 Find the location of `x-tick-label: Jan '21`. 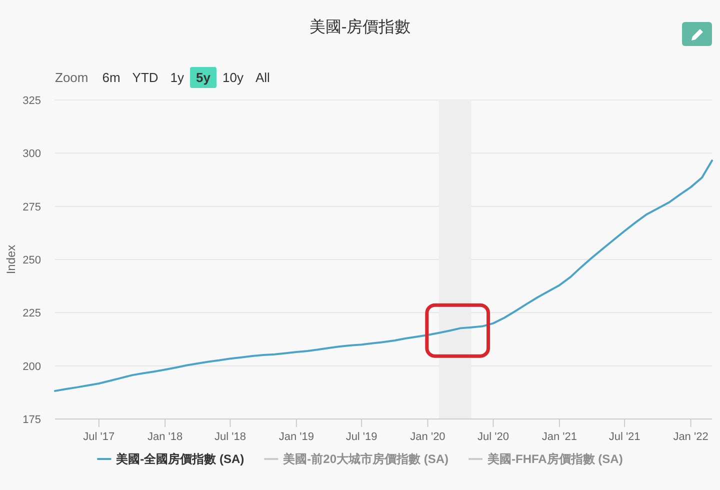

x-tick-label: Jan '21 is located at coordinates (560, 437).